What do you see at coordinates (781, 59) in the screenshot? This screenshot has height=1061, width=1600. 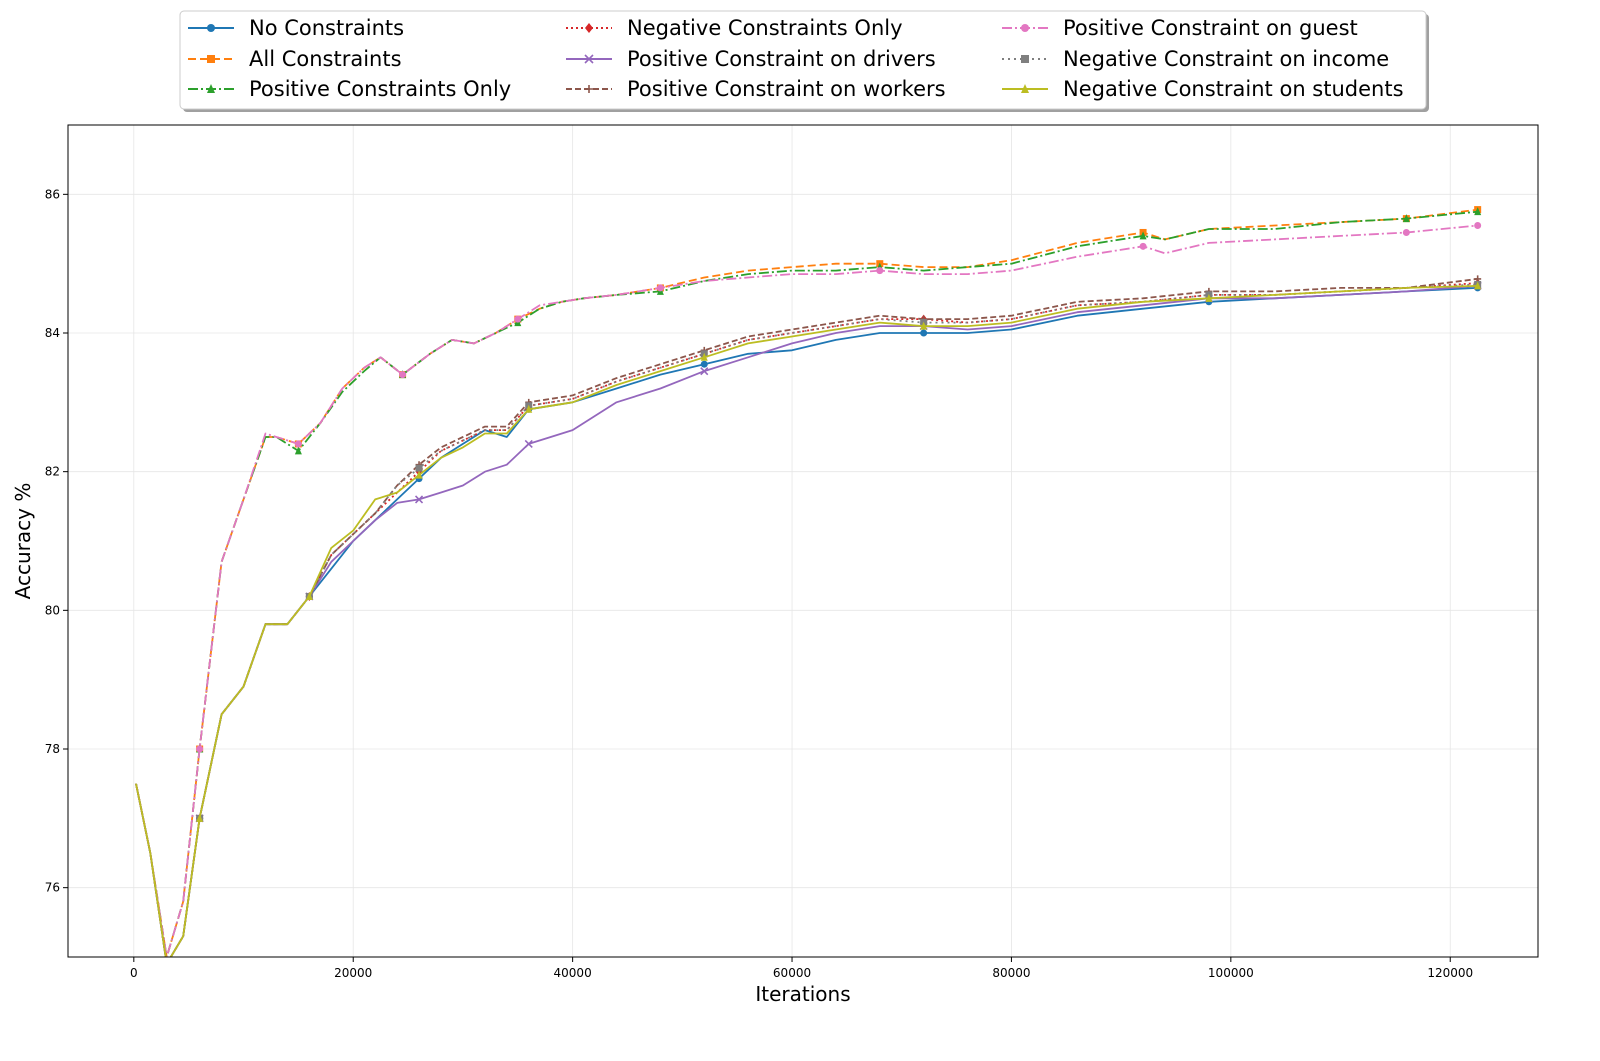 I see `legend-label: Positive Constraint on drivers` at bounding box center [781, 59].